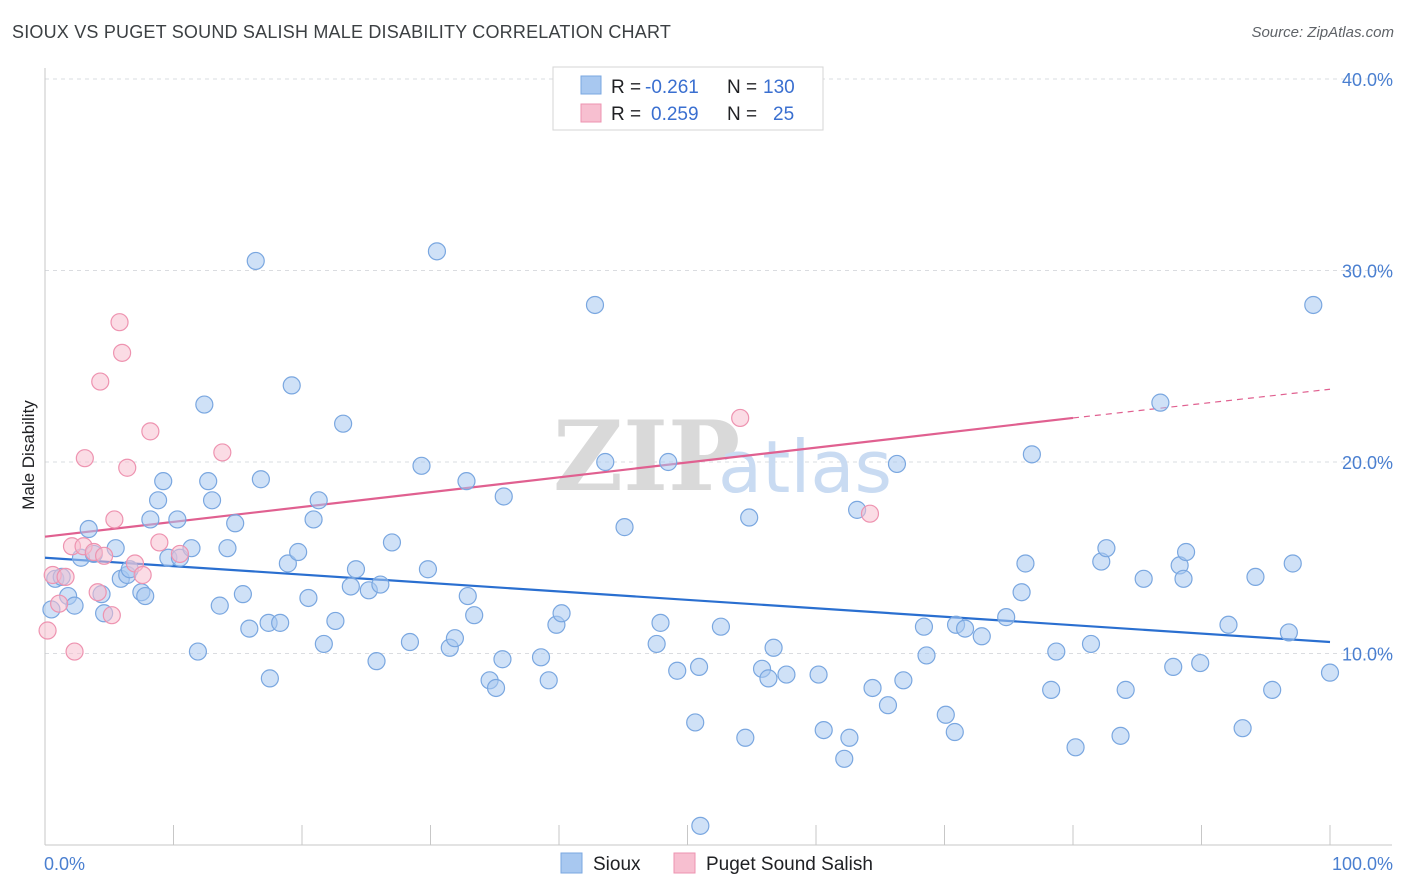 The image size is (1406, 892). What do you see at coordinates (1201, 403) in the screenshot?
I see `trend-line-salish-extension` at bounding box center [1201, 403].